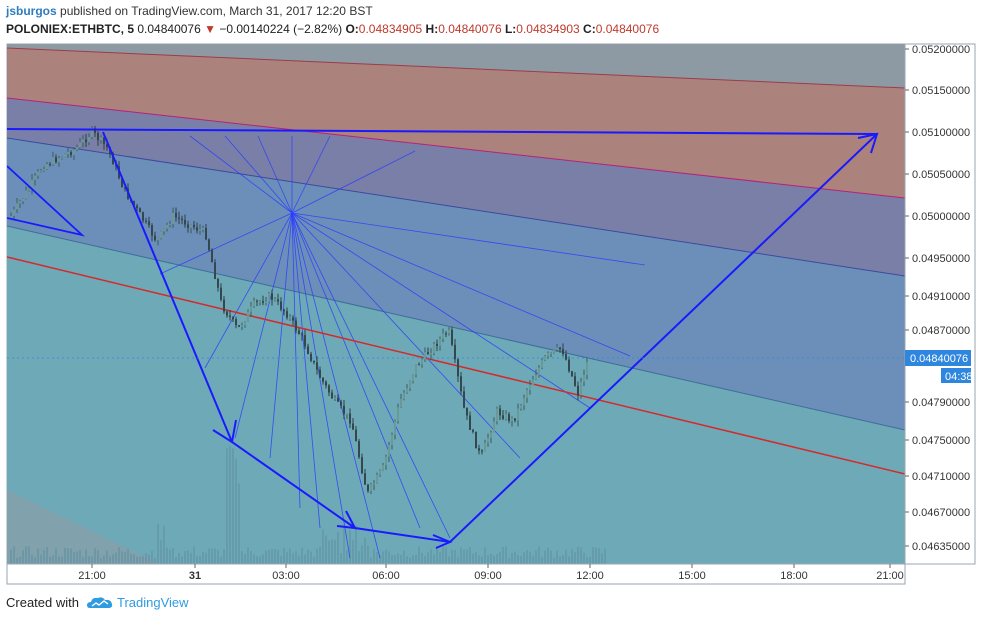 Image resolution: width=983 pixels, height=621 pixels. Describe the element at coordinates (31, 11) in the screenshot. I see `author-link: jsburgos` at that location.